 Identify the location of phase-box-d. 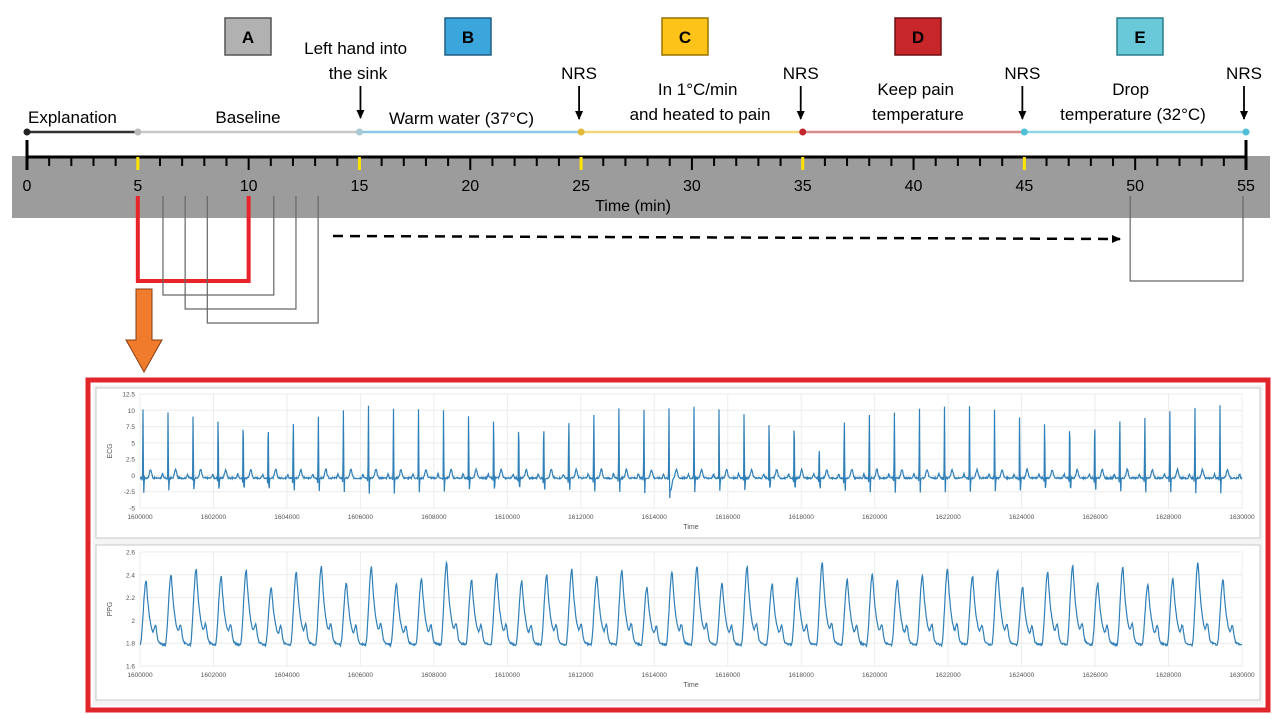
(918, 36).